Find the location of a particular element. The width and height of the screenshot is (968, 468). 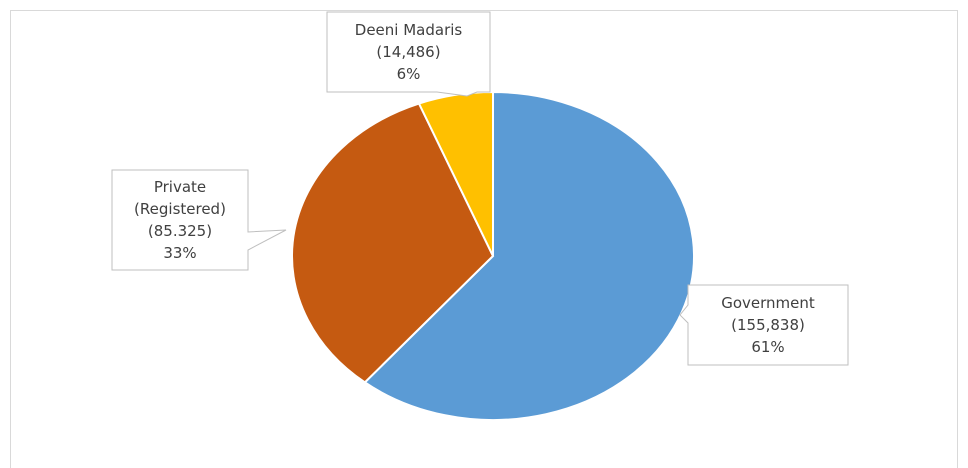

count: (14,486) is located at coordinates (408, 52).